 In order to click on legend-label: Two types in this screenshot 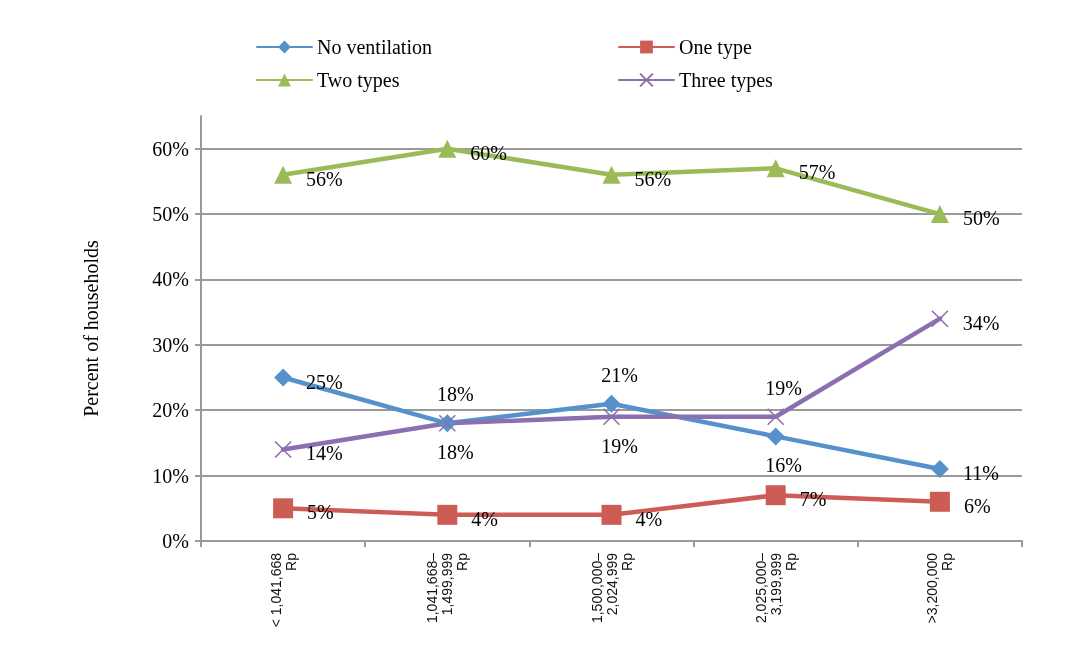, I will do `click(358, 80)`.